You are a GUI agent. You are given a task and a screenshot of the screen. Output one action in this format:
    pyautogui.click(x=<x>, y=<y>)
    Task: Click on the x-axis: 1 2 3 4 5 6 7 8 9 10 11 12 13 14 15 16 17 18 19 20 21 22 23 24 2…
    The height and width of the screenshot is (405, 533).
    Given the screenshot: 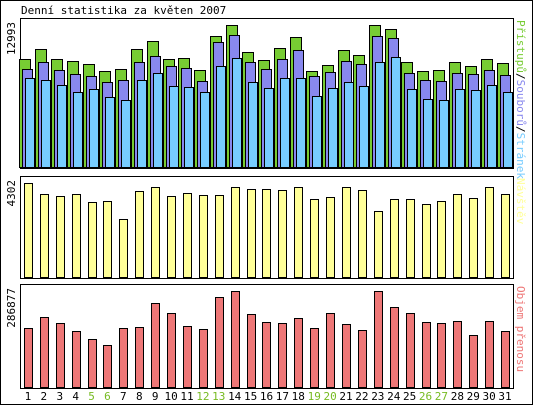 What is the action you would take?
    pyautogui.click(x=268, y=396)
    